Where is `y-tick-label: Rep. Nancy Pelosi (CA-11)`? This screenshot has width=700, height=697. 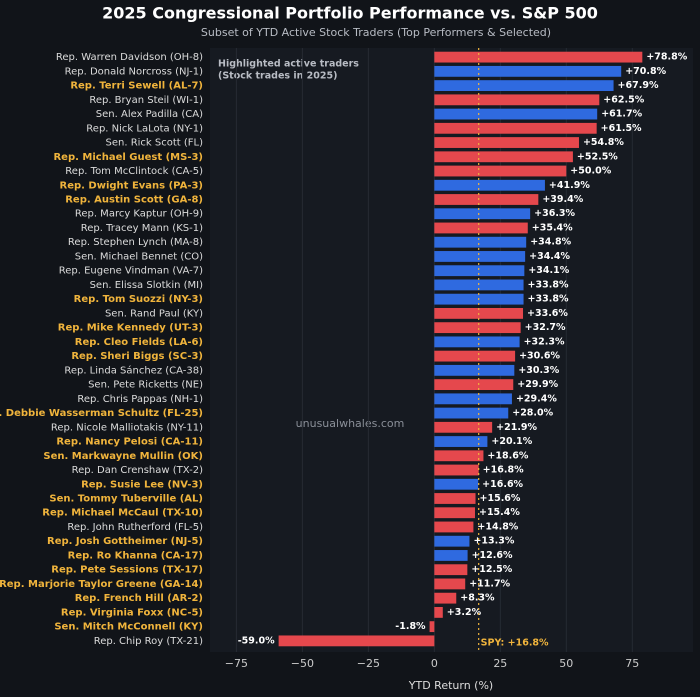 y-tick-label: Rep. Nancy Pelosi (CA-11) is located at coordinates (129, 442).